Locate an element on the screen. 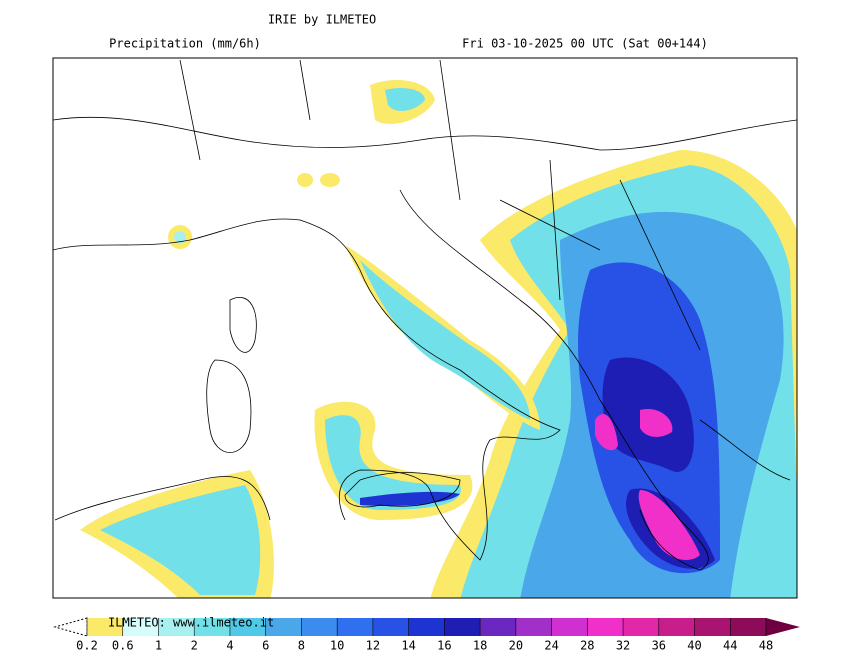 This screenshot has width=850, height=656. colorbar-label: 10 is located at coordinates (337, 646).